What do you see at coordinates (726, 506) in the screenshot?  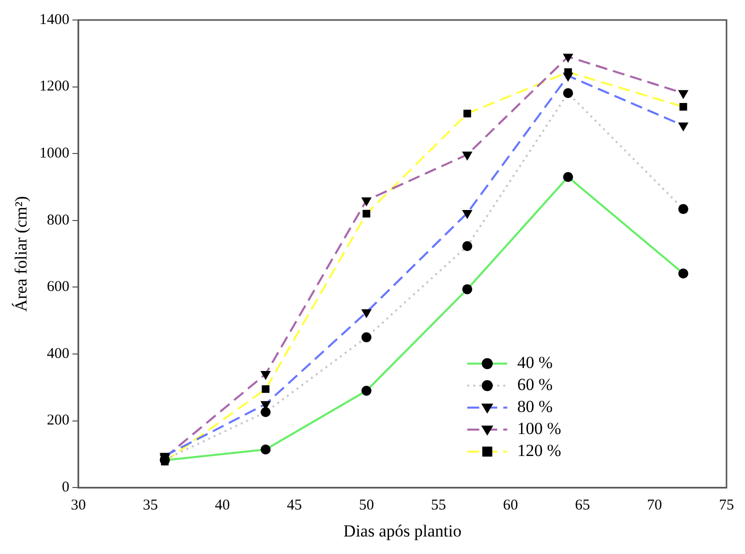 I see `x-tick-label: 75` at bounding box center [726, 506].